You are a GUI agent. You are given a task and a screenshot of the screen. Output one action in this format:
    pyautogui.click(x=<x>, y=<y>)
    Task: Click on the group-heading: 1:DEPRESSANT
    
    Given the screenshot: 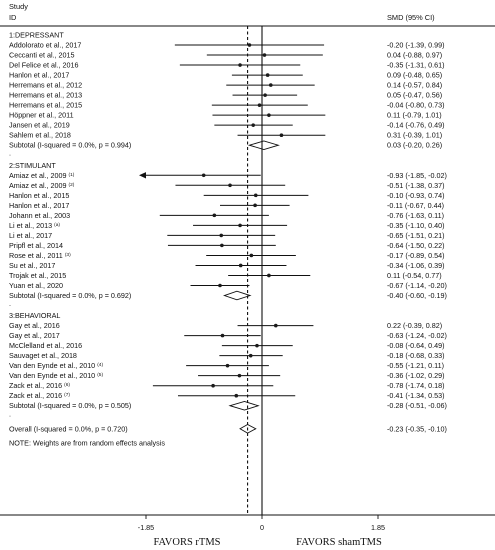 What is the action you would take?
    pyautogui.click(x=36, y=35)
    